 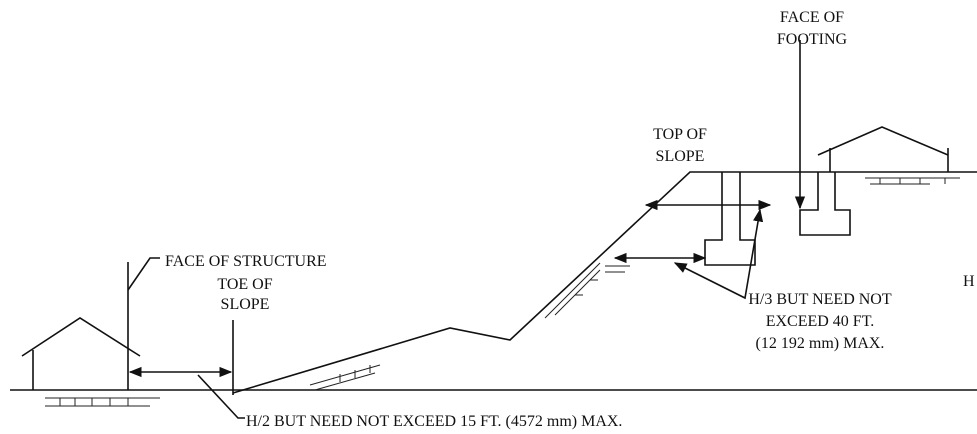 I want to click on label: H/3 BUT NEED NOT, so click(x=819, y=299).